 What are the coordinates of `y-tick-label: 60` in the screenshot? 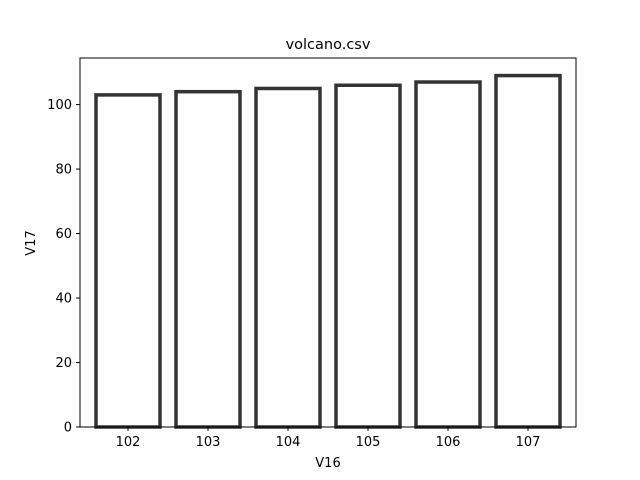 It's located at (63, 234).